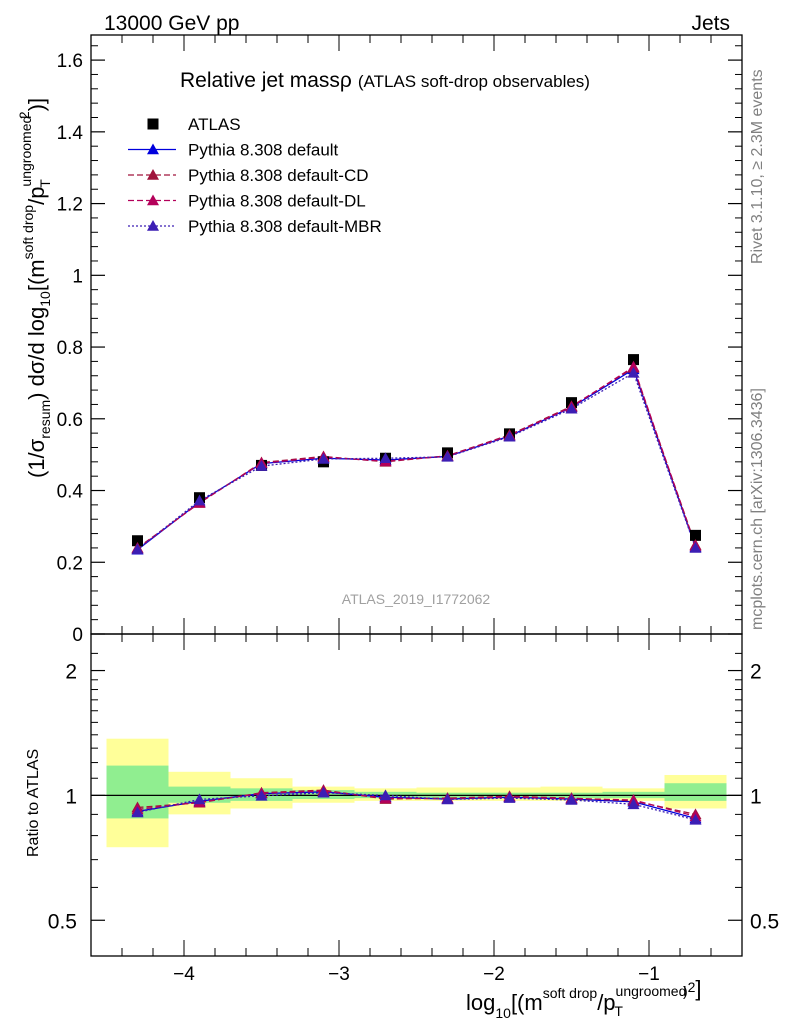  What do you see at coordinates (70, 348) in the screenshot?
I see `y-tick-label: 0.8` at bounding box center [70, 348].